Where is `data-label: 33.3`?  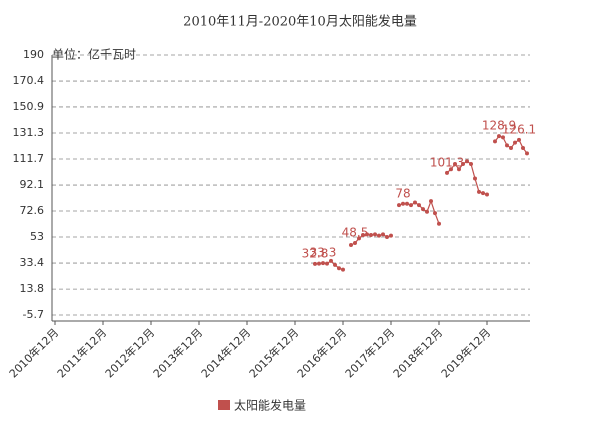 data-label: 33.3 is located at coordinates (323, 253).